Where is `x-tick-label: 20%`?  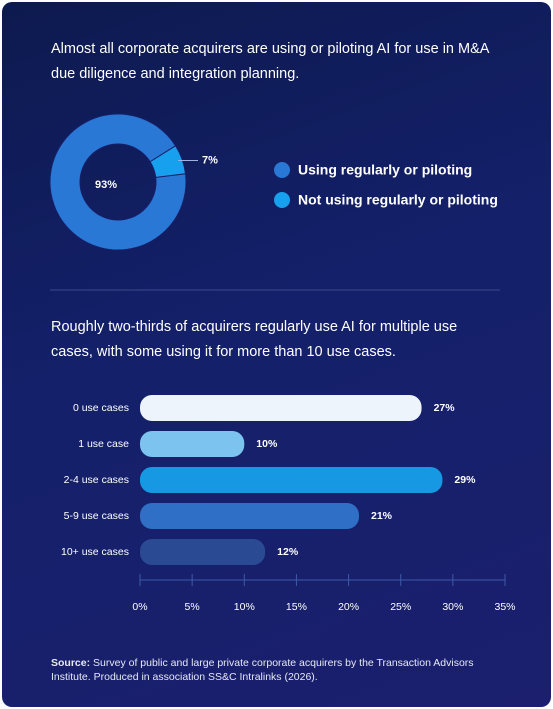
x-tick-label: 20% is located at coordinates (348, 607).